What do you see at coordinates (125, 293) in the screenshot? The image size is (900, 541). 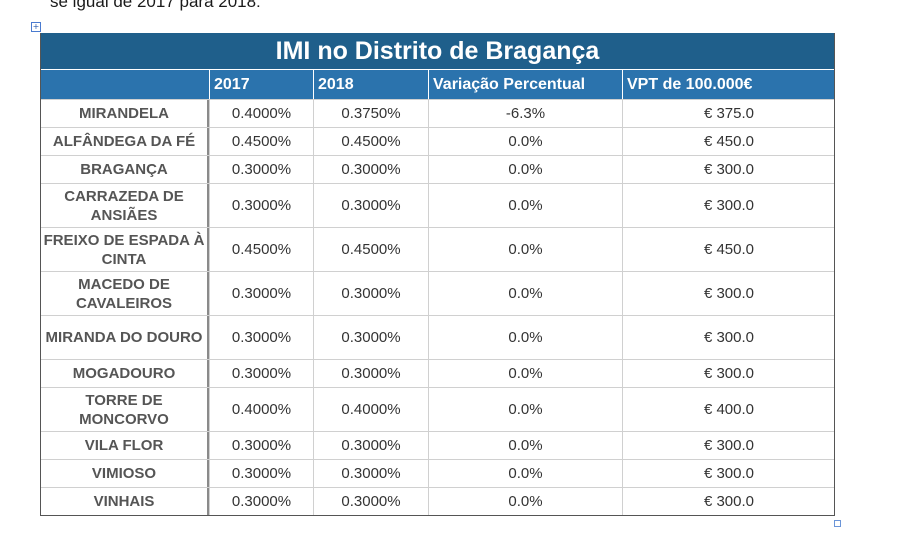 I see `municipality-cell: MACEDO DE CAVALEIROS` at bounding box center [125, 293].